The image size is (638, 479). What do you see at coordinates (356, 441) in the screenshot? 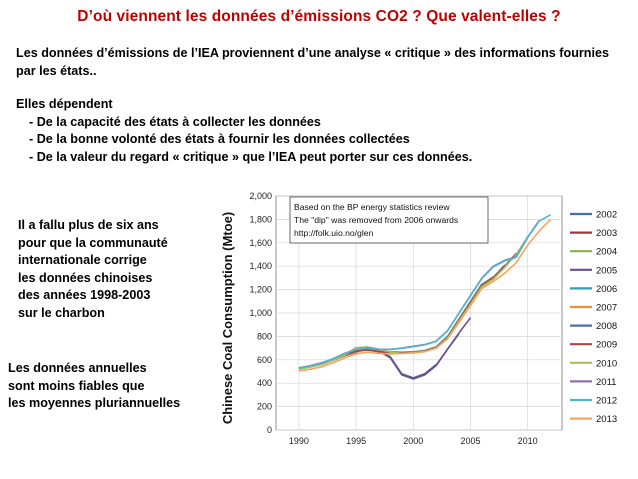
I see `x-tick-label: 1995` at bounding box center [356, 441].